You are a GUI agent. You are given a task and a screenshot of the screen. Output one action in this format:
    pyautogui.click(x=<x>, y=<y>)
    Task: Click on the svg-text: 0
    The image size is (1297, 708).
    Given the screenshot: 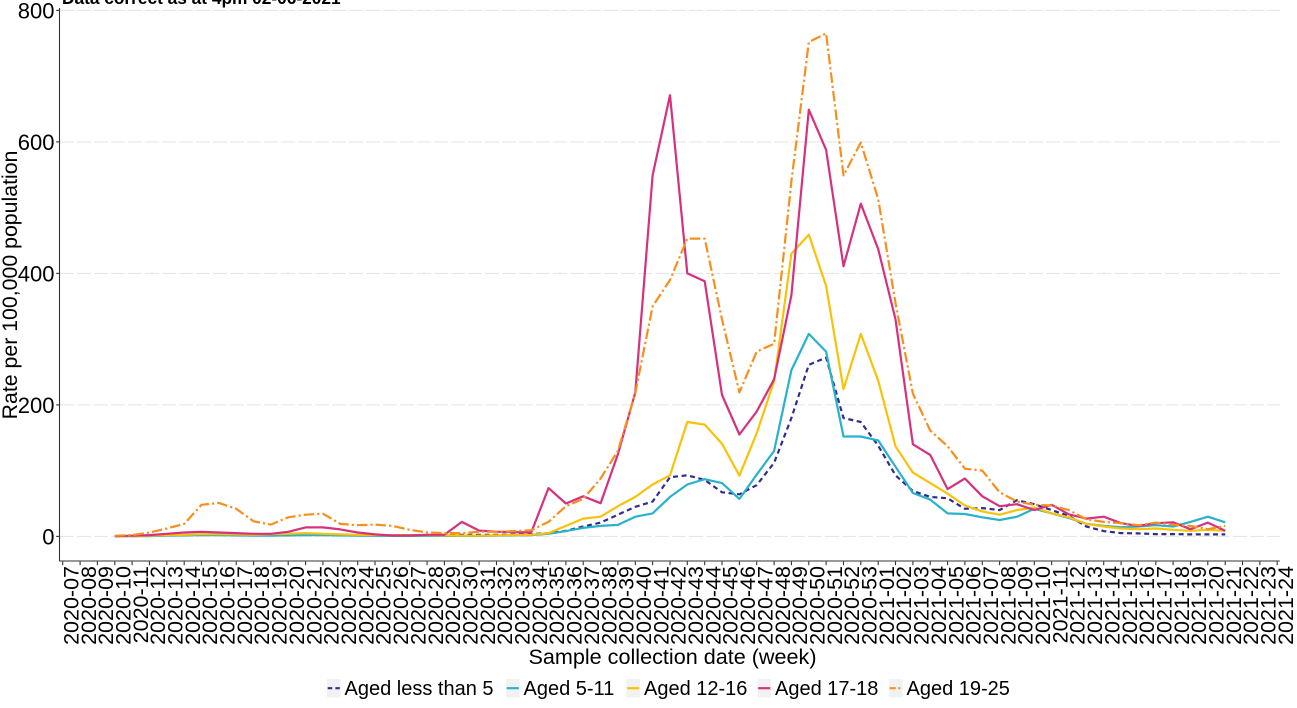 What is the action you would take?
    pyautogui.click(x=48, y=537)
    